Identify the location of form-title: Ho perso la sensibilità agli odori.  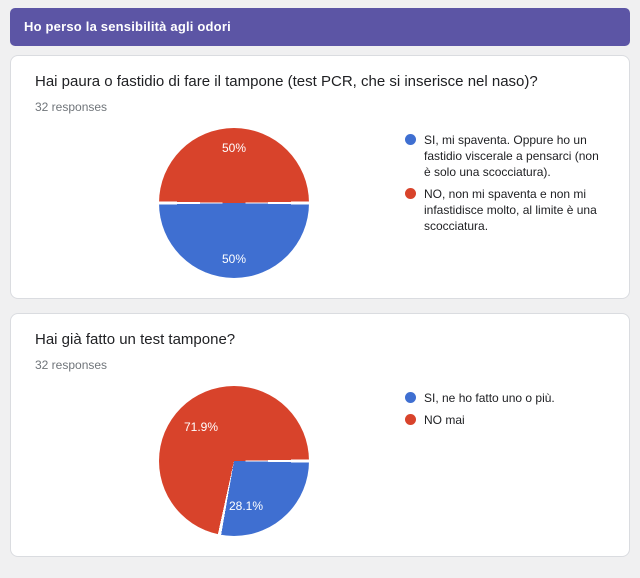
(127, 26).